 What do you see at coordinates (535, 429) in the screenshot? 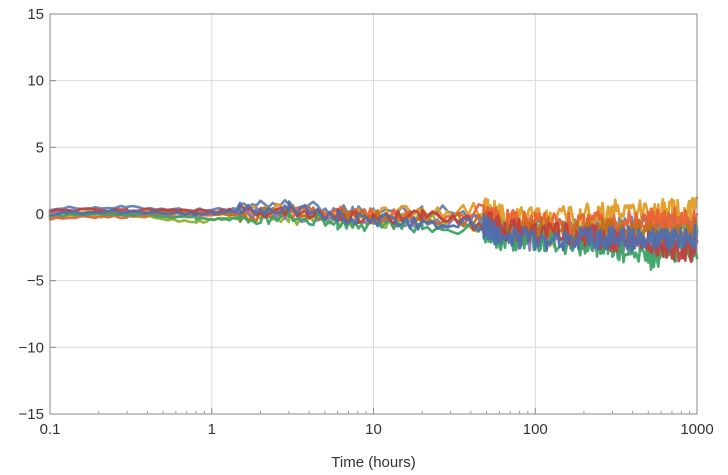
I see `x-tick-label: 100` at bounding box center [535, 429].